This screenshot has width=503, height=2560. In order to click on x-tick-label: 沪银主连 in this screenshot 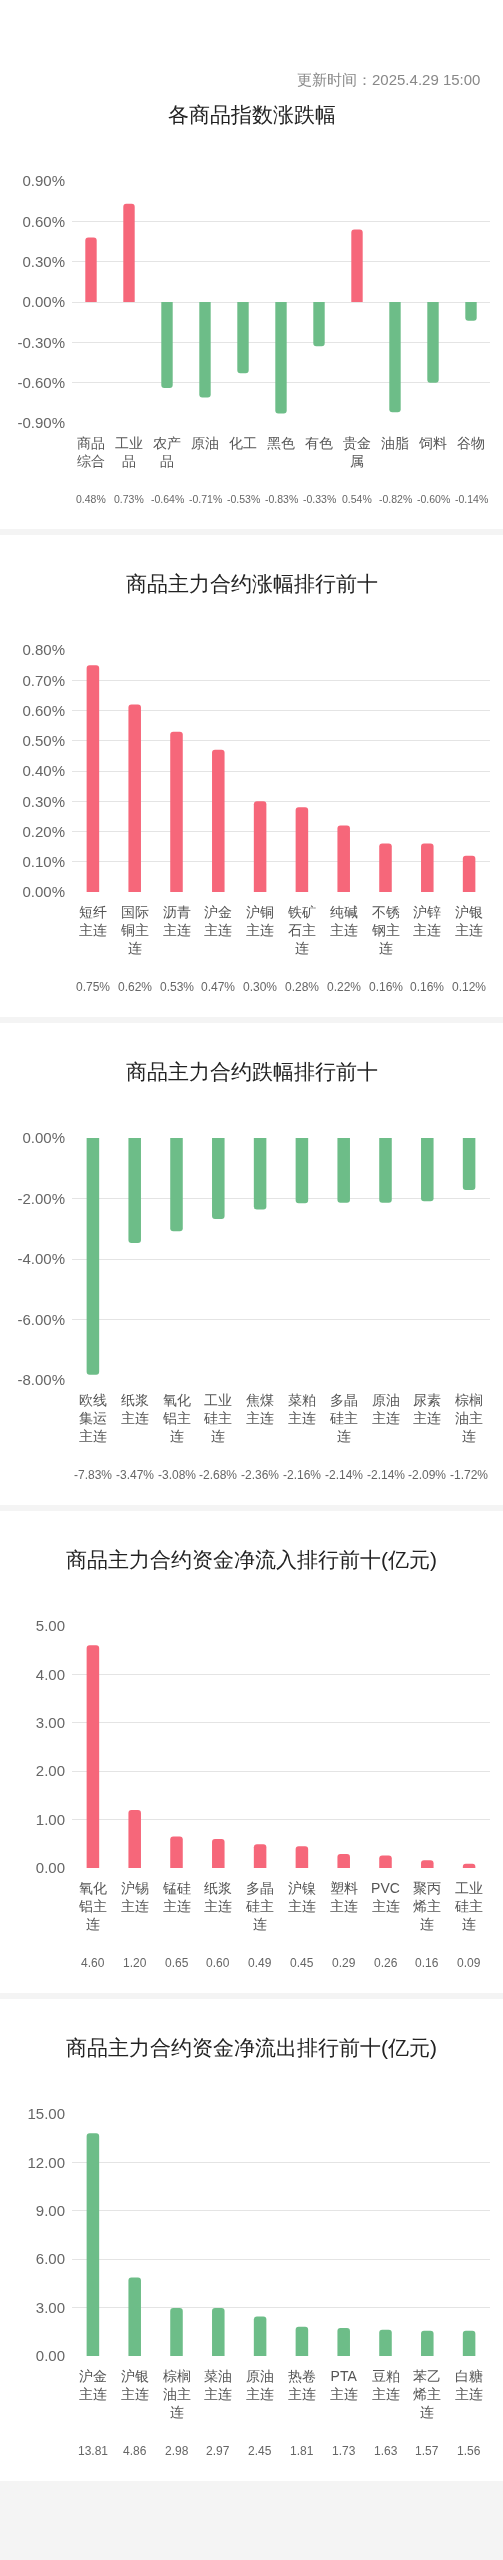, I will do `click(134, 2385)`.